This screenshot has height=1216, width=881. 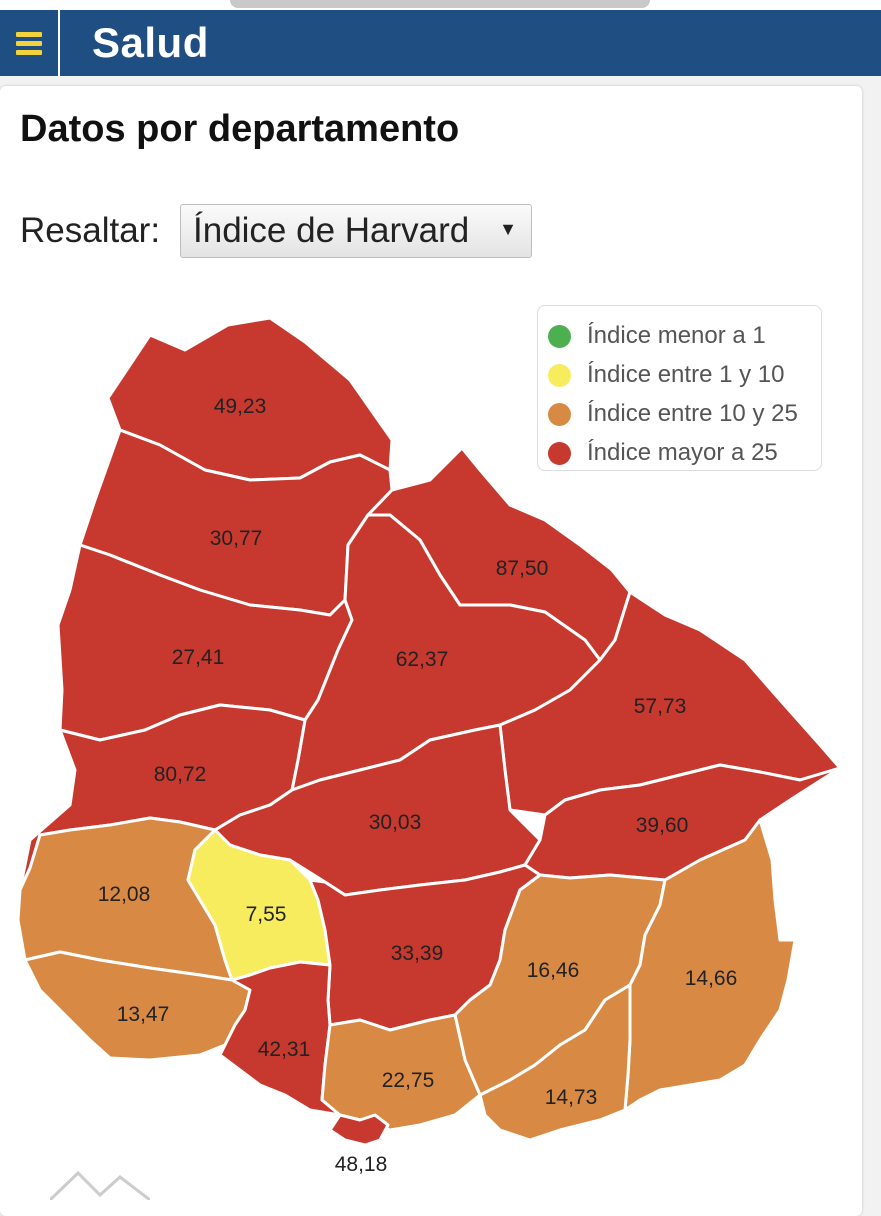 I want to click on legend-item: Índice menor a 1, so click(x=657, y=336).